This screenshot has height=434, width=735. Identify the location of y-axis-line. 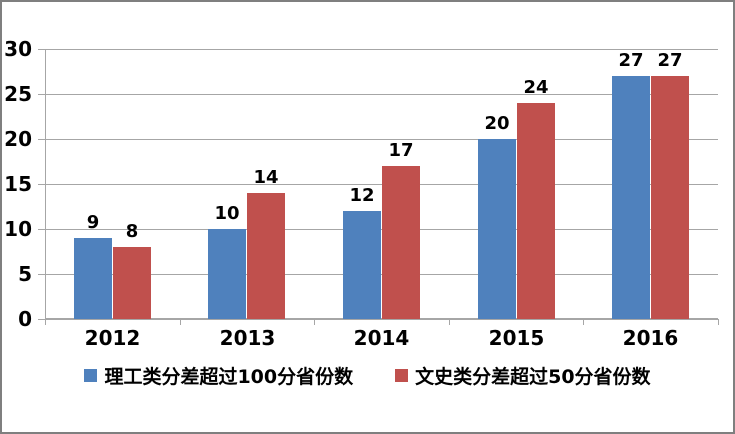
(45, 184).